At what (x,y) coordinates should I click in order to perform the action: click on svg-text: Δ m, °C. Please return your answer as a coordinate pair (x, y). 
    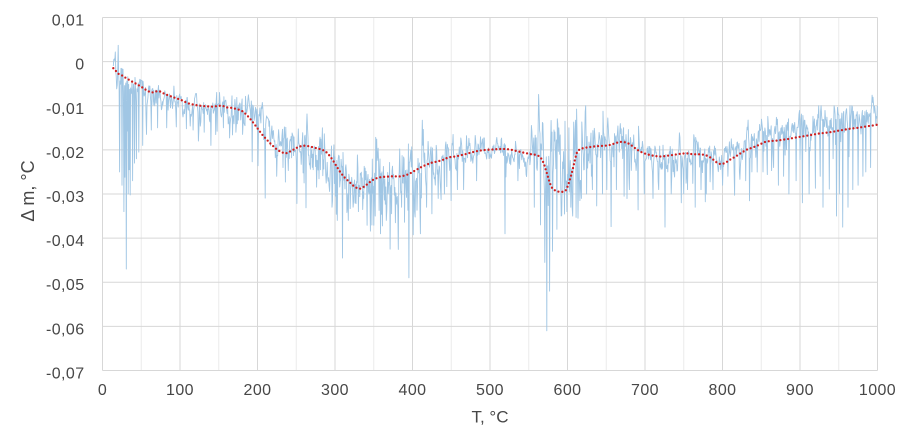
    Looking at the image, I should click on (28, 190).